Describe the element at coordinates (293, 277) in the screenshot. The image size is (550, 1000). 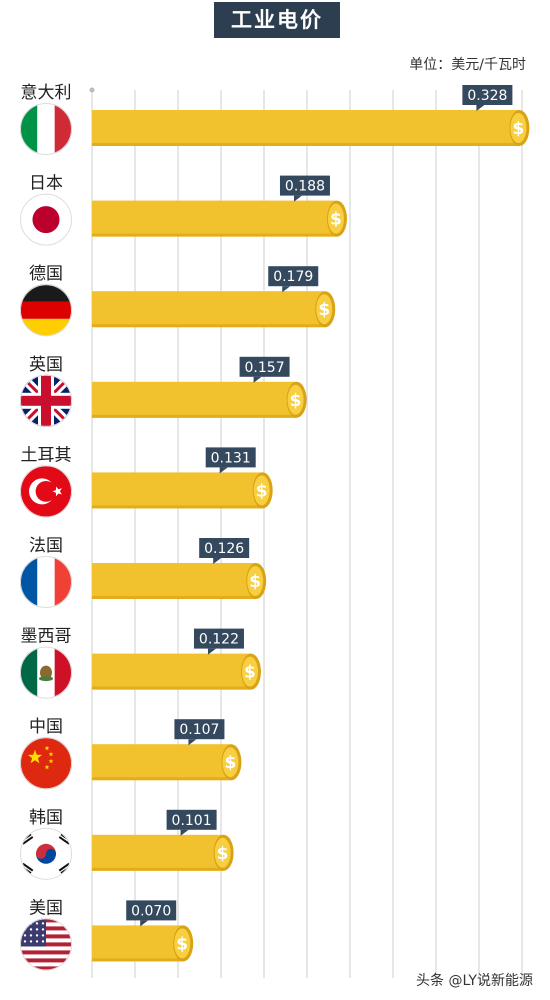
I see `value-label-text: 0.179` at that location.